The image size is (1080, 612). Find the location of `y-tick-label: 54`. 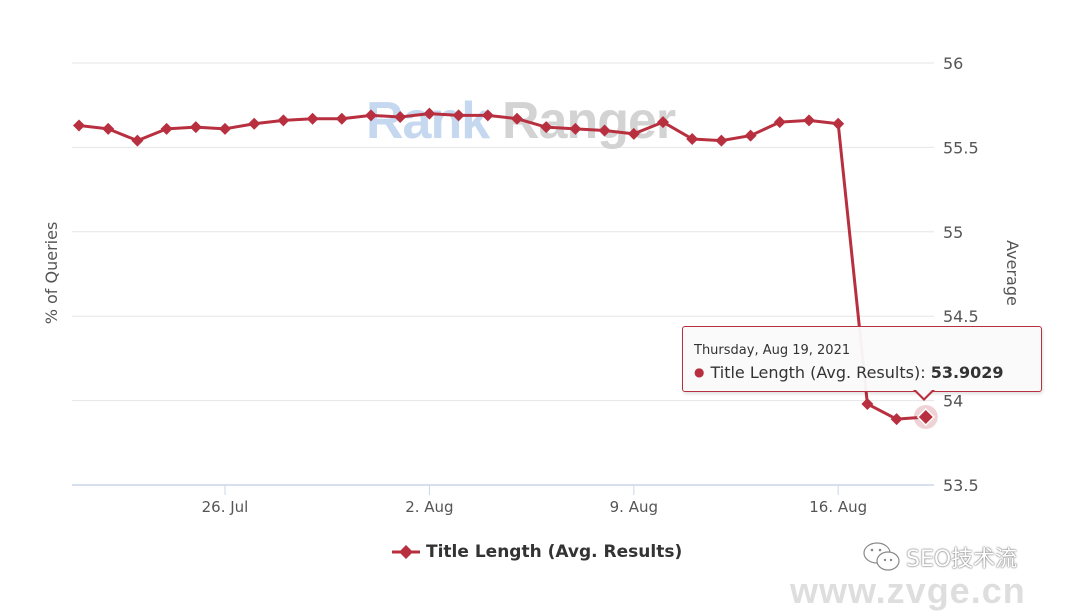

y-tick-label: 54 is located at coordinates (953, 401).